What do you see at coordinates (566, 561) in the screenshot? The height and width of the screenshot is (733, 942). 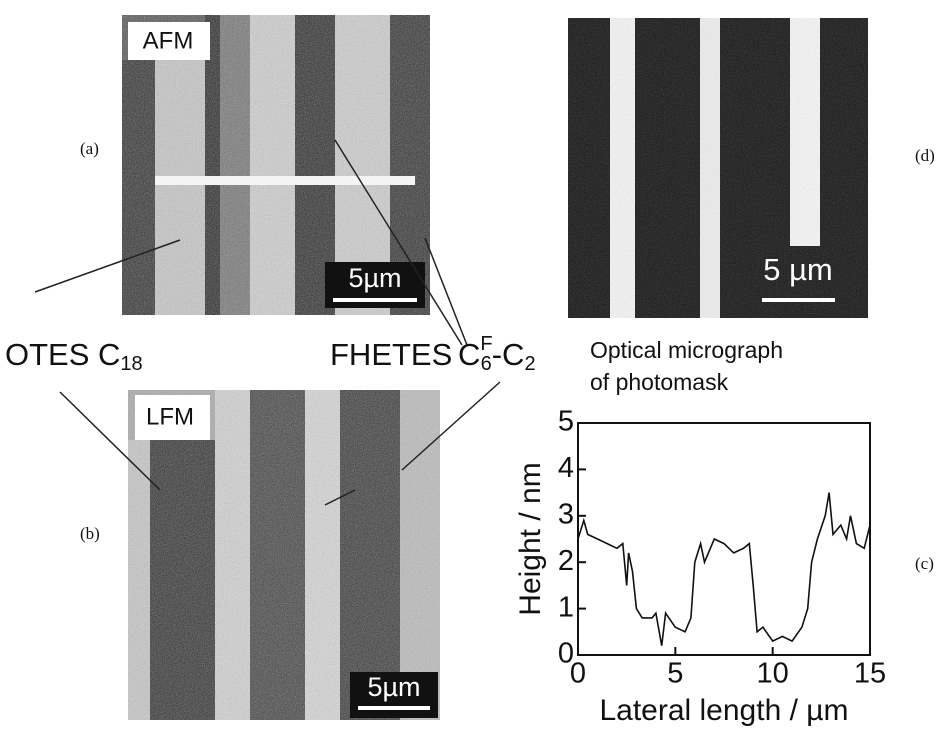 I see `y-tick-label: 2` at bounding box center [566, 561].